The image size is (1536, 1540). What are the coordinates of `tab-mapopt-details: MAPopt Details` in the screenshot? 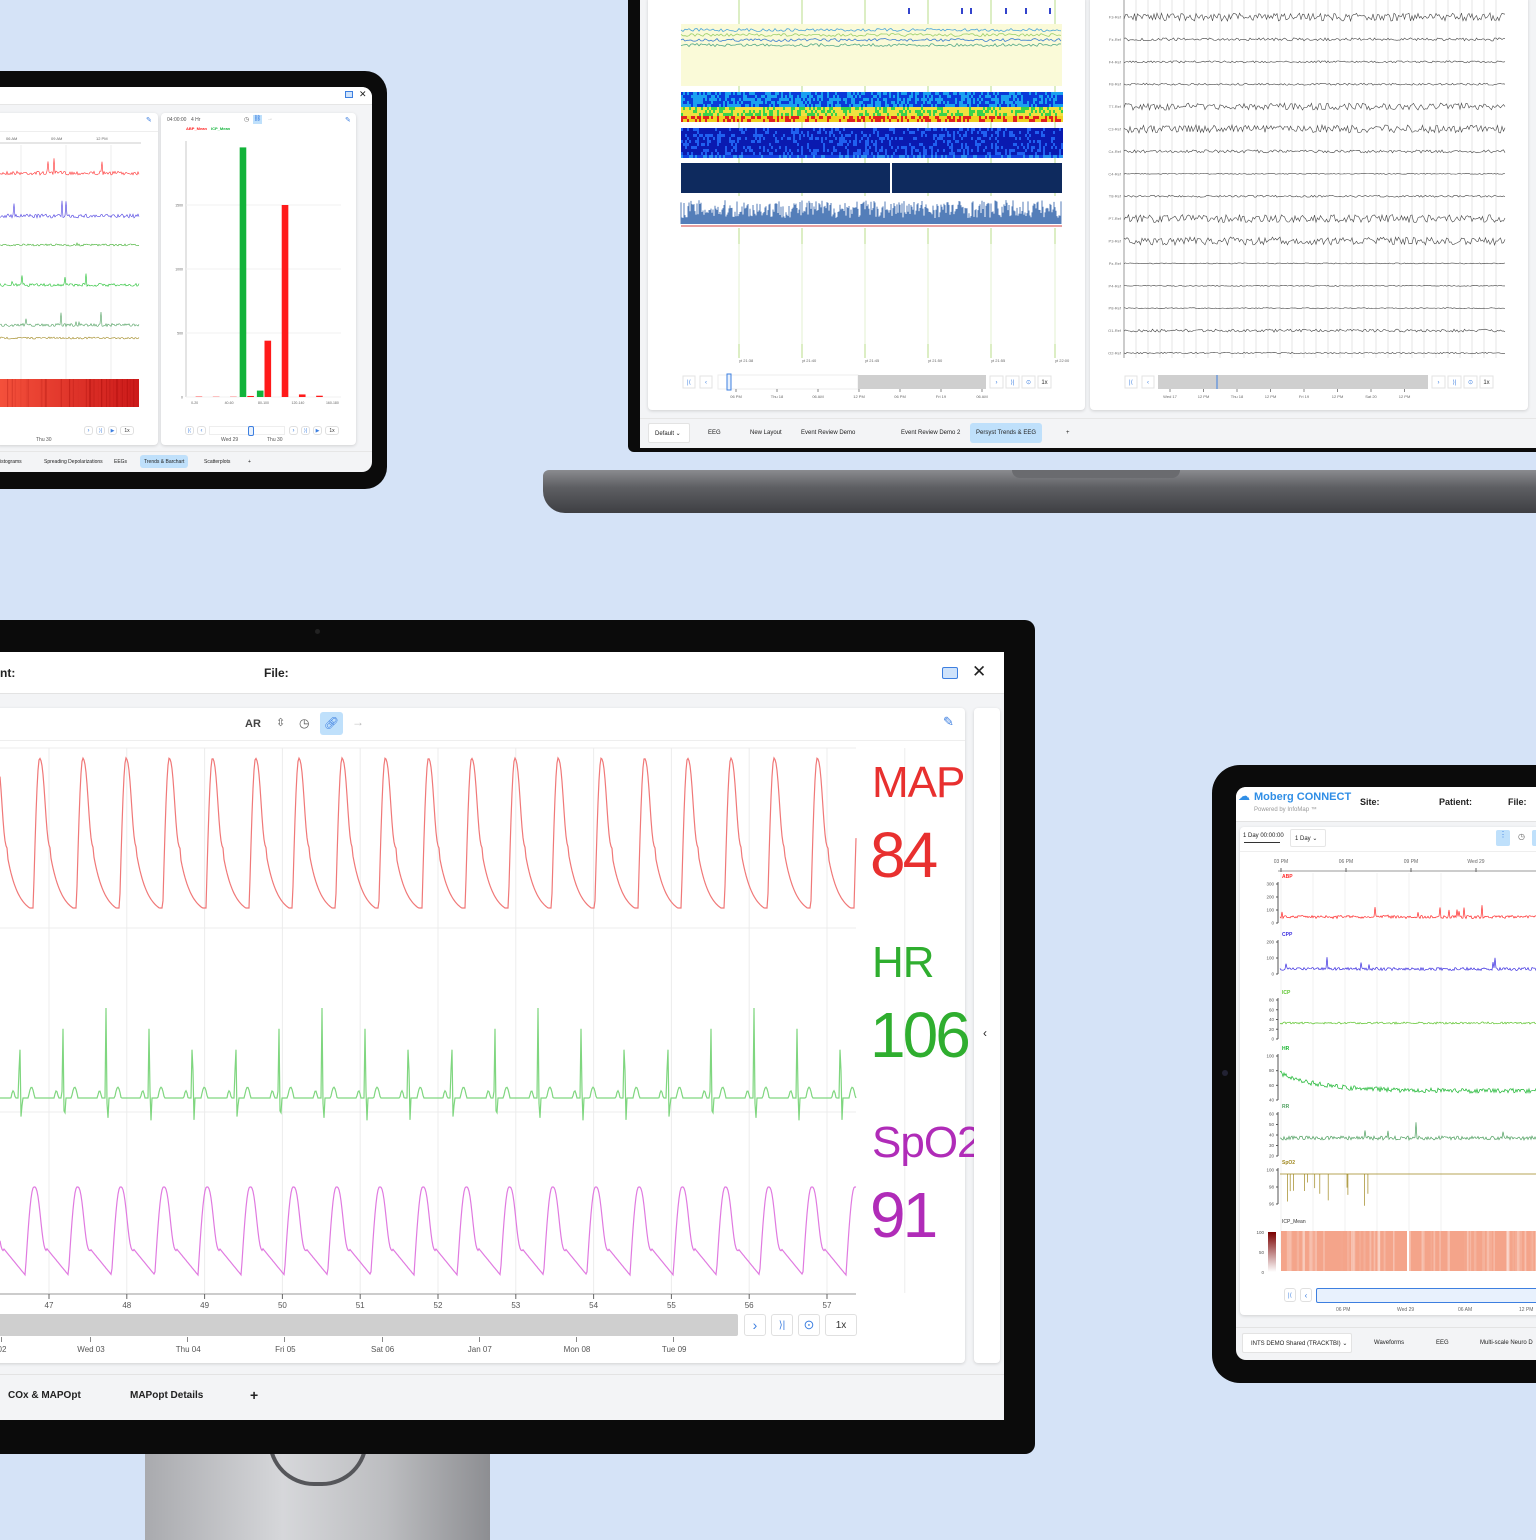 It's located at (166, 1395).